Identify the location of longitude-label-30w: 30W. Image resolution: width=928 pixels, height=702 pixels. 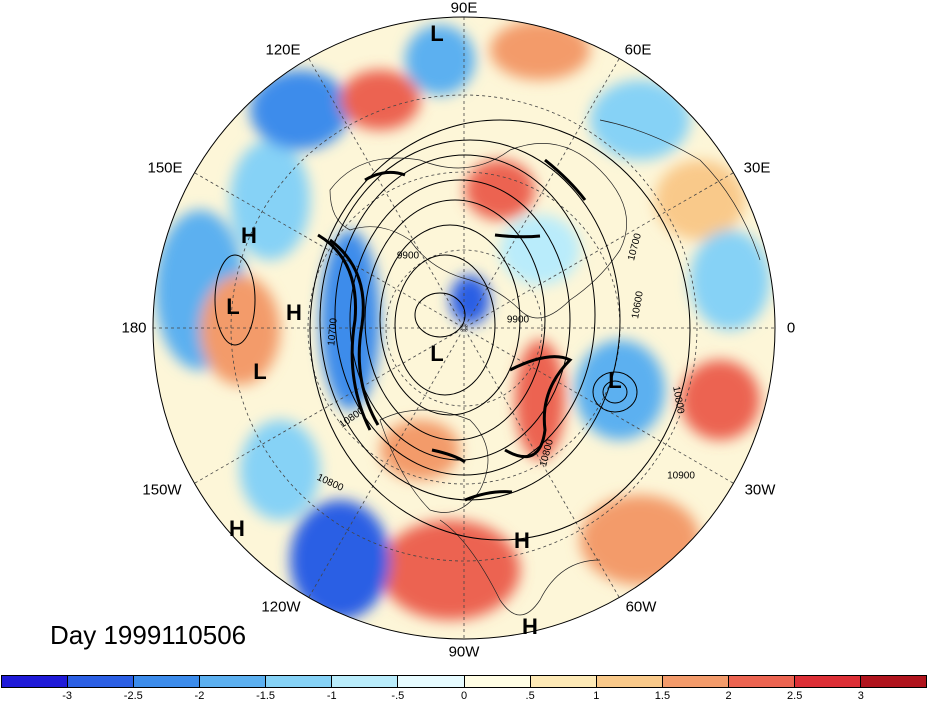
(760, 490).